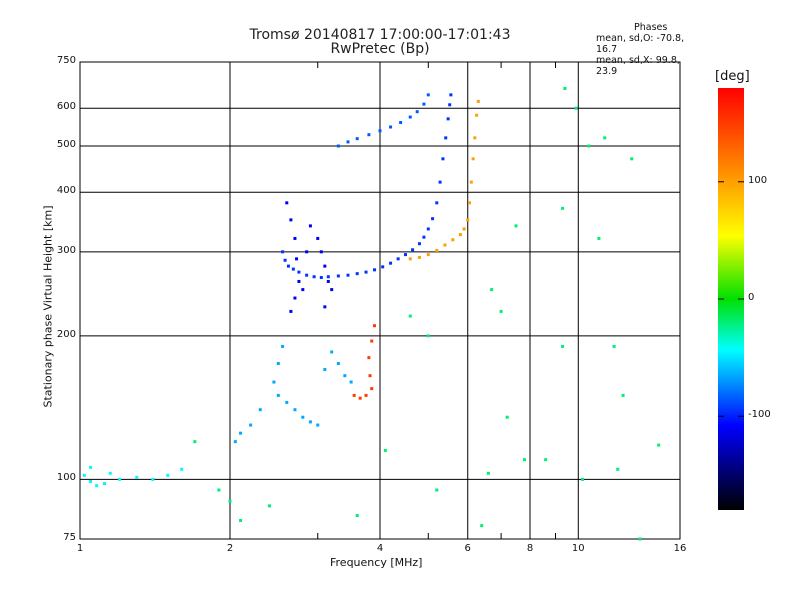 The width and height of the screenshot is (800, 600). Describe the element at coordinates (731, 299) in the screenshot. I see `colorbar-ticks` at that location.